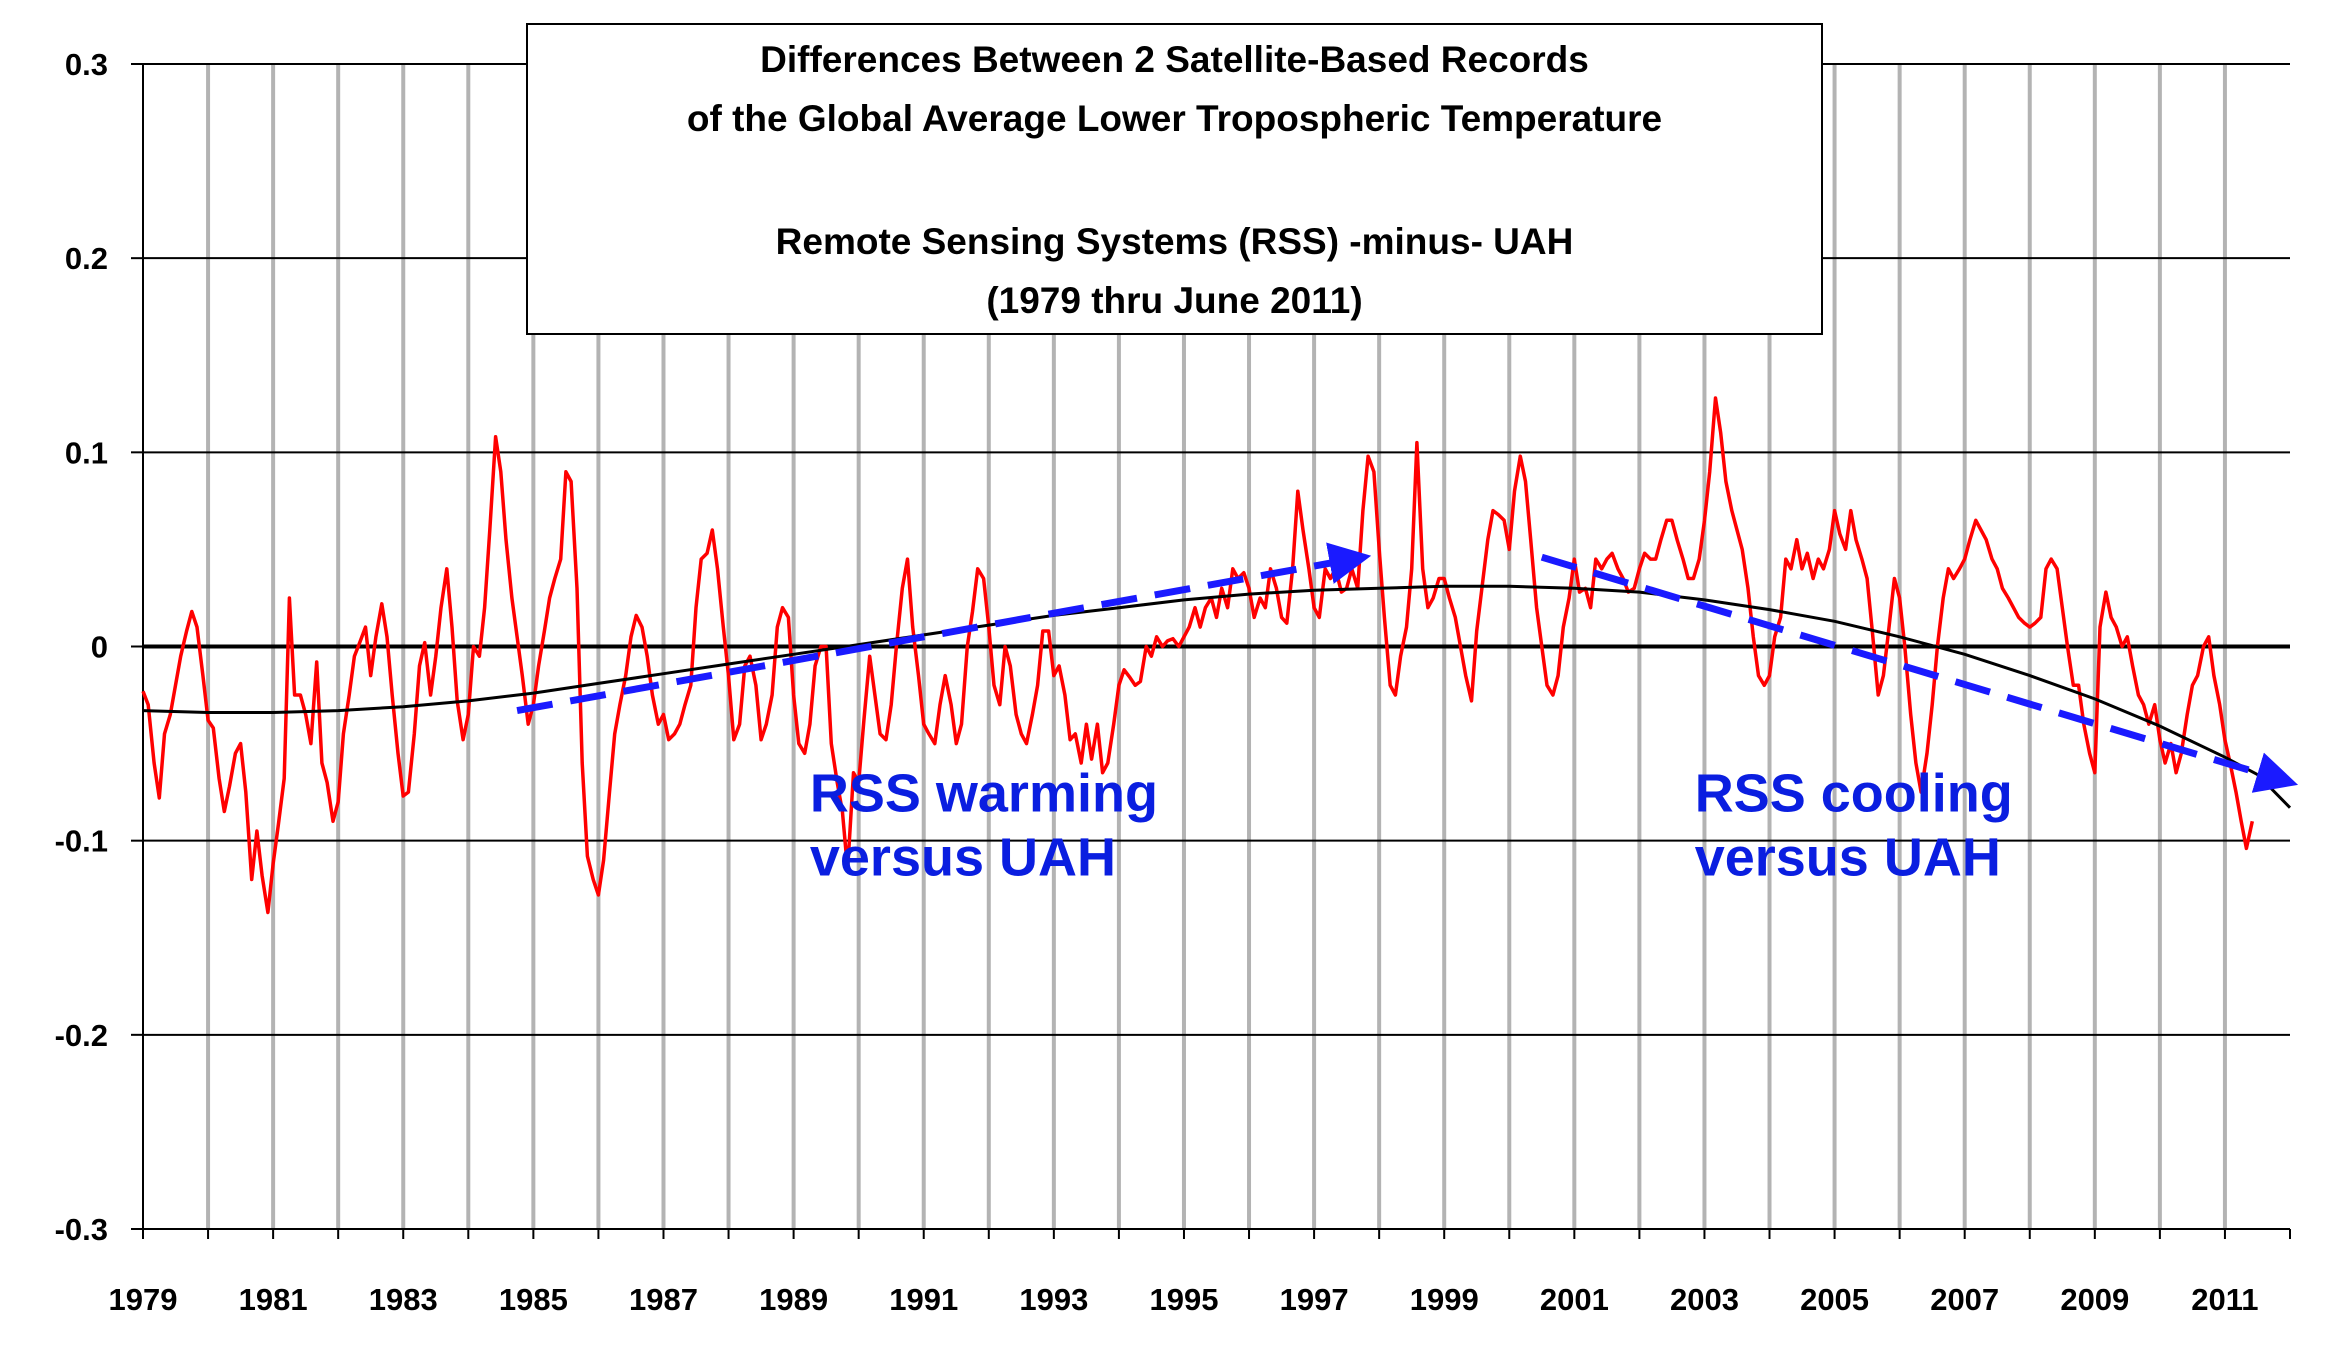  What do you see at coordinates (403, 1299) in the screenshot?
I see `x-tick-label: 1983` at bounding box center [403, 1299].